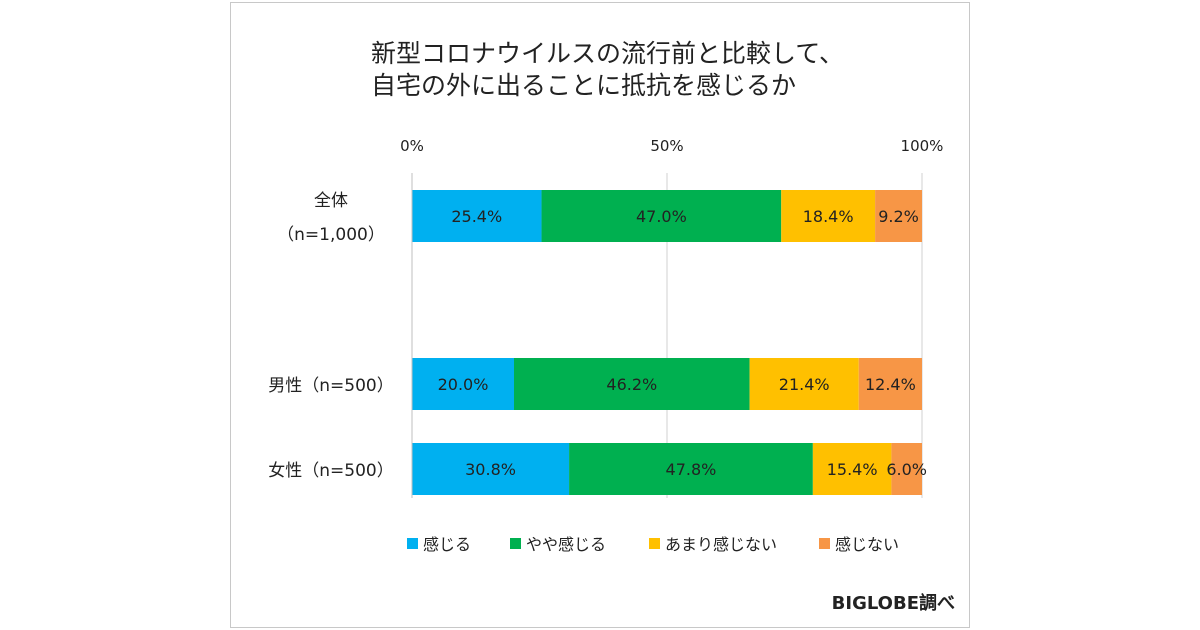 The width and height of the screenshot is (1200, 630). What do you see at coordinates (566, 544) in the screenshot?
I see `legend-label: やや感じる` at bounding box center [566, 544].